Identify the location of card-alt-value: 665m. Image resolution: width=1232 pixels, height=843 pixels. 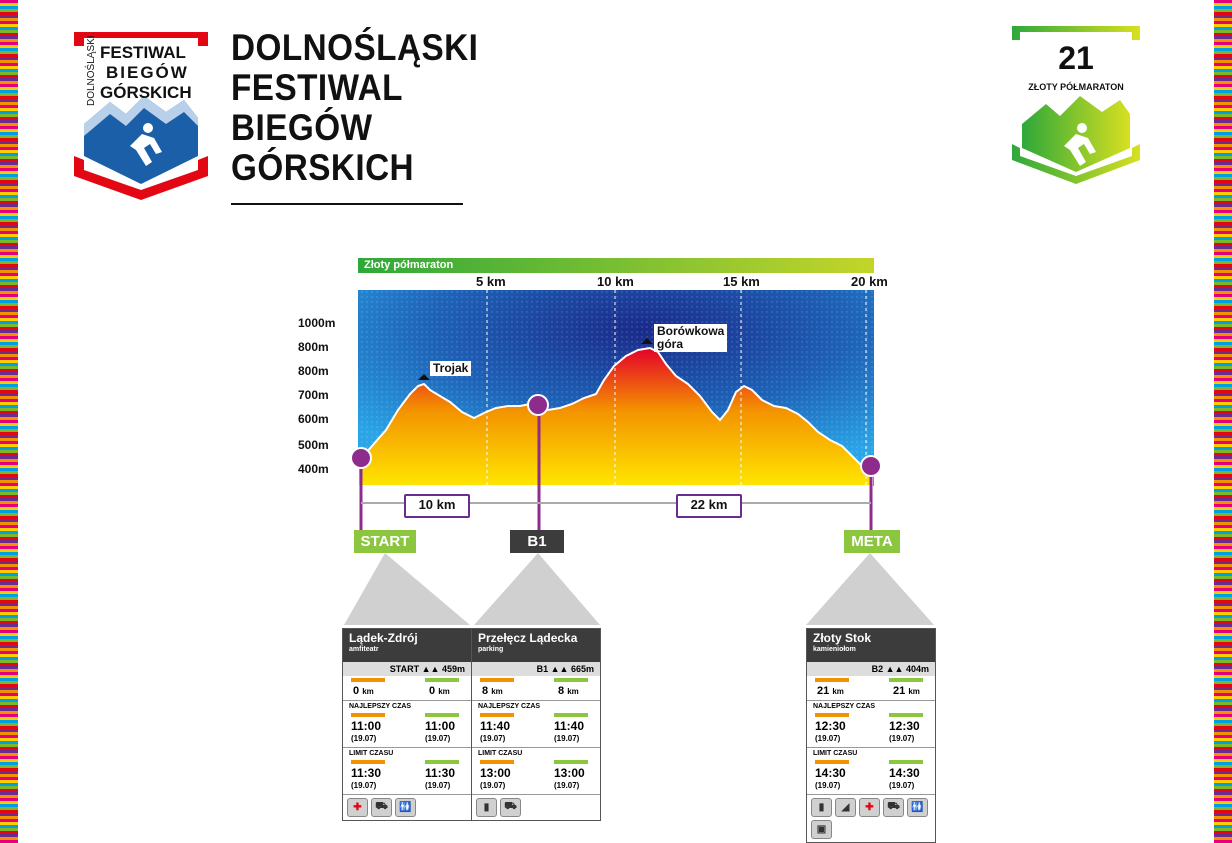
(582, 669).